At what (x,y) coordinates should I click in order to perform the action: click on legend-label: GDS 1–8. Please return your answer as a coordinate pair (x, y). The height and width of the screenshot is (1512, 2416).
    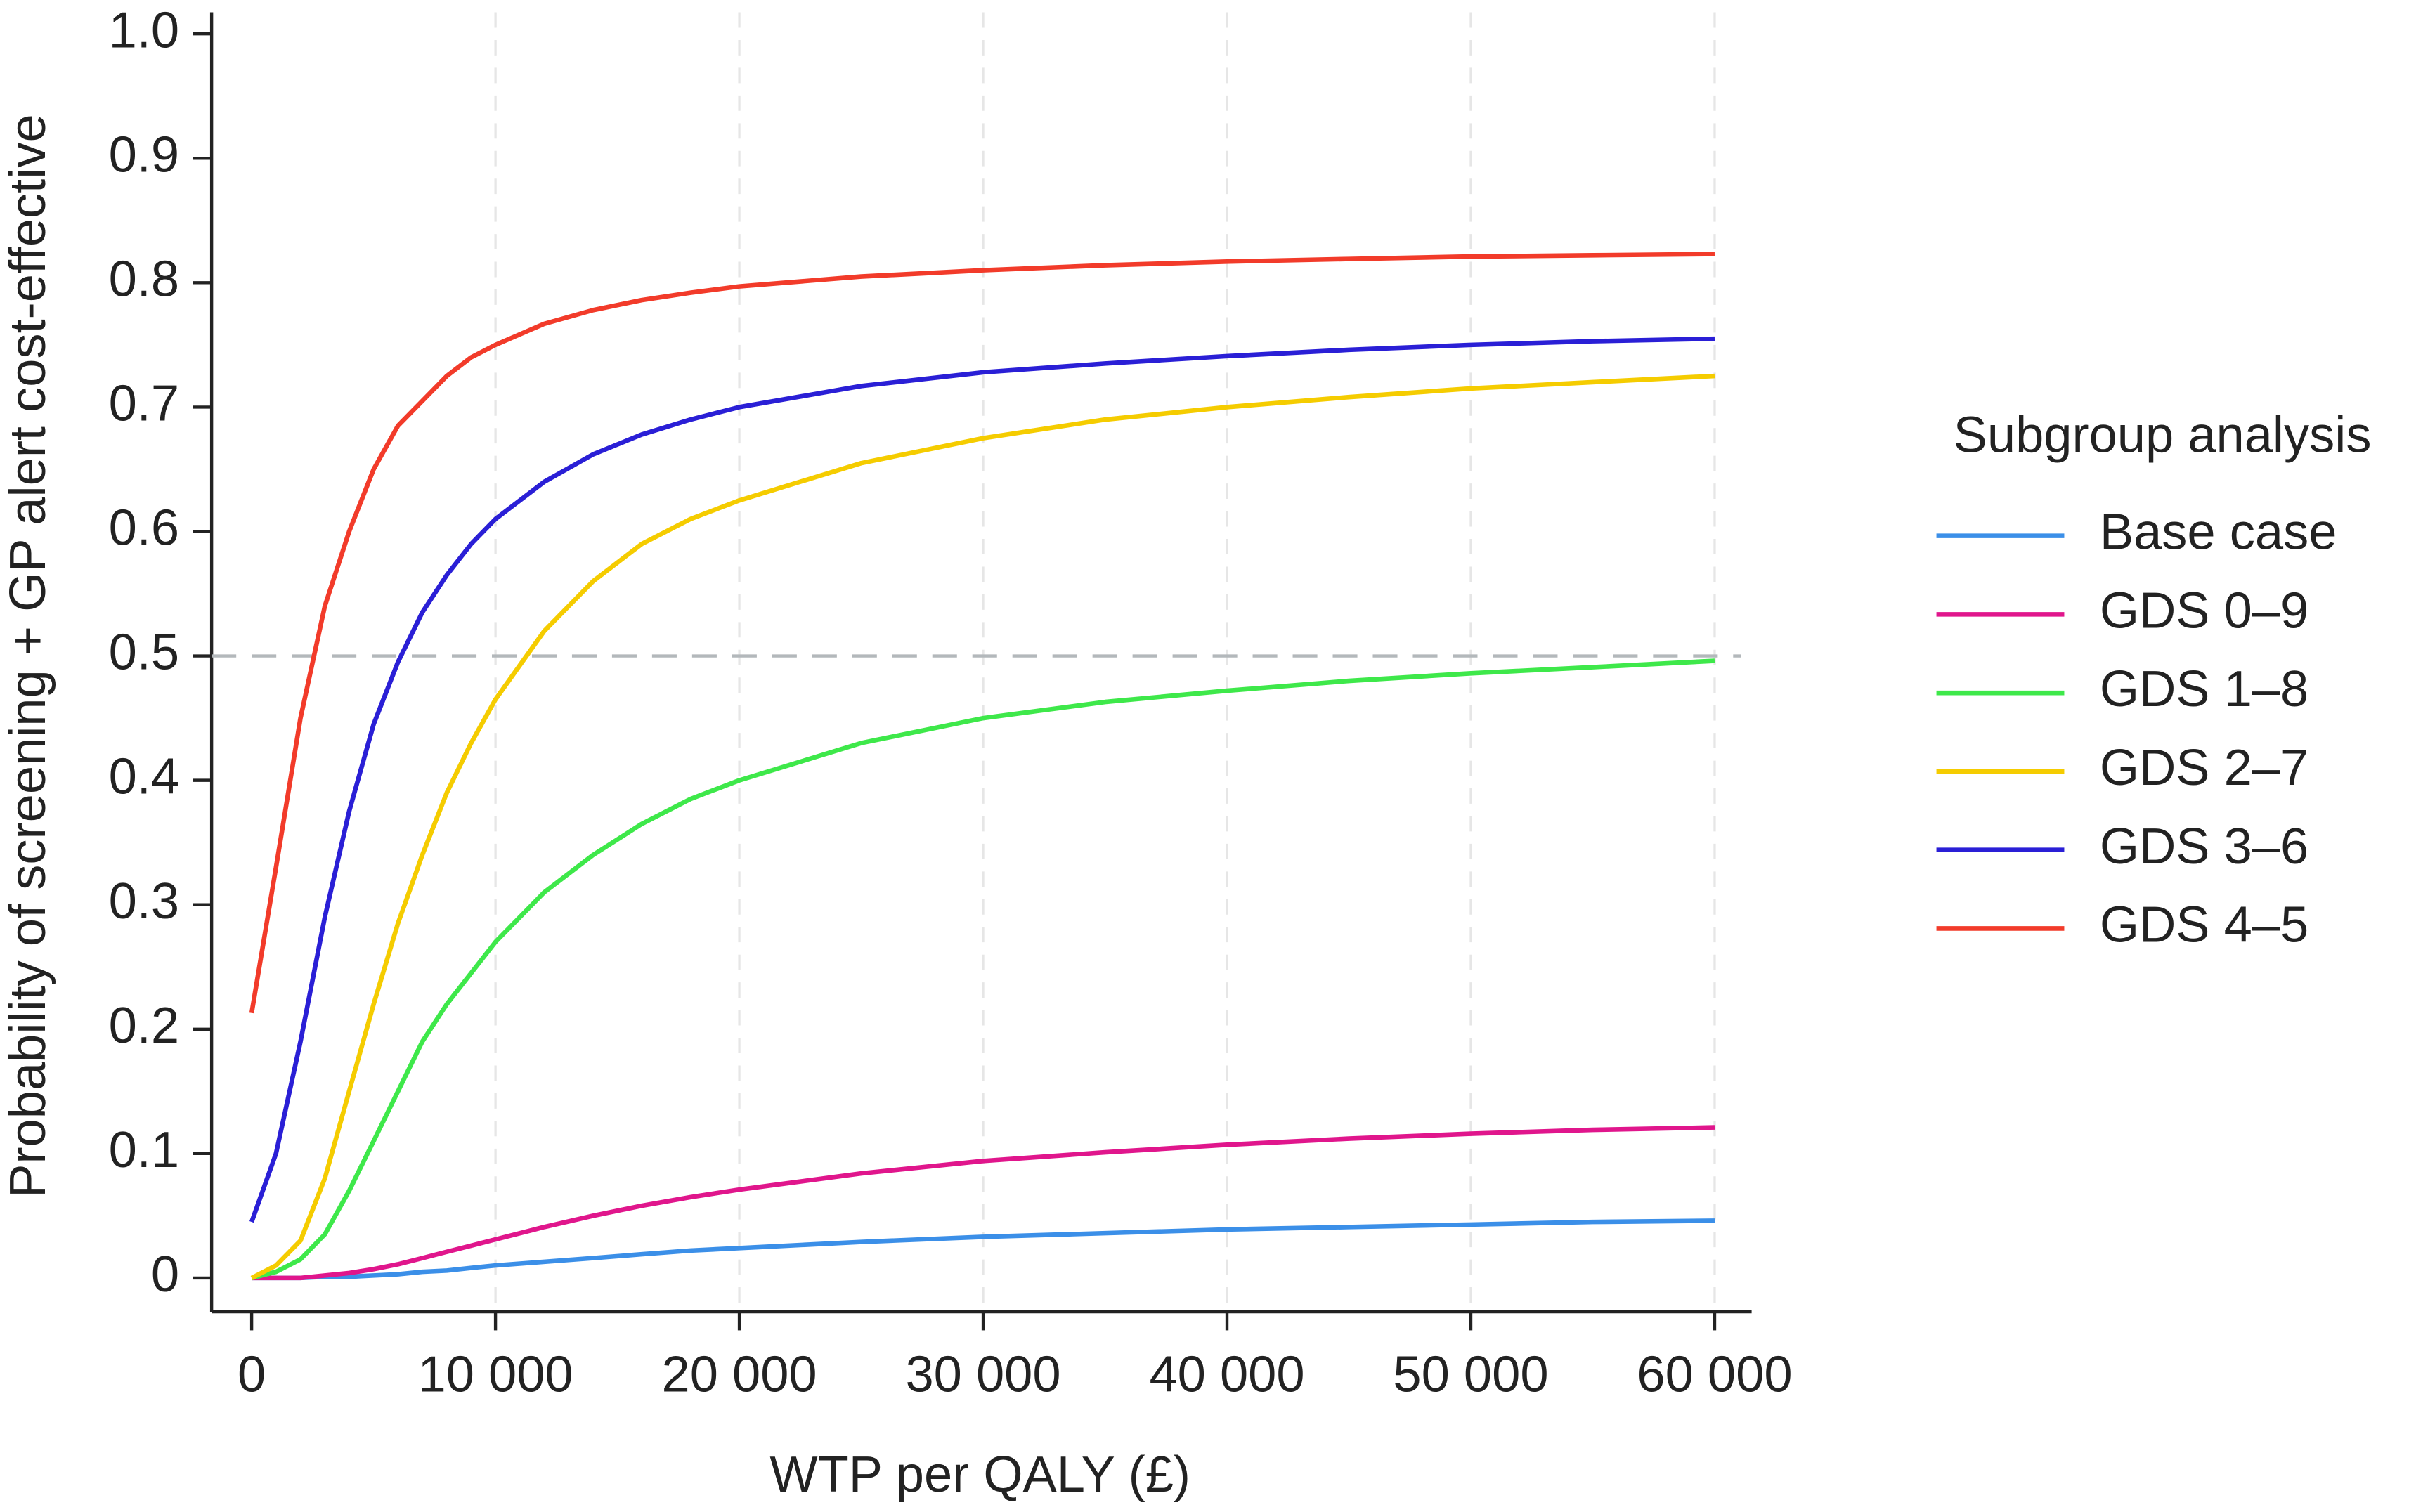
    Looking at the image, I should click on (2204, 689).